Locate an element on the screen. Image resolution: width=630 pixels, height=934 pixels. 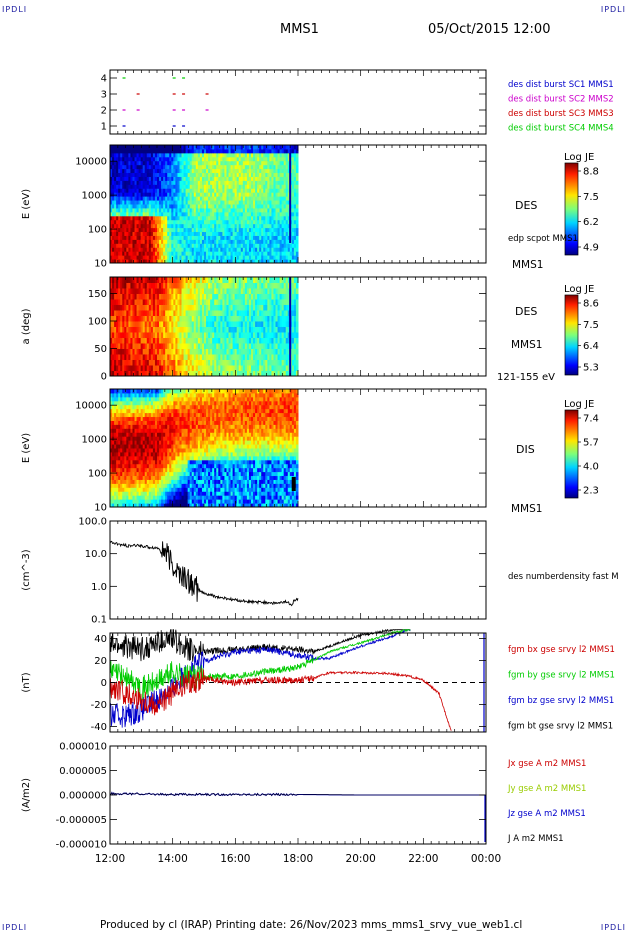
bfield-ytick-1: 20 is located at coordinates (100, 661).